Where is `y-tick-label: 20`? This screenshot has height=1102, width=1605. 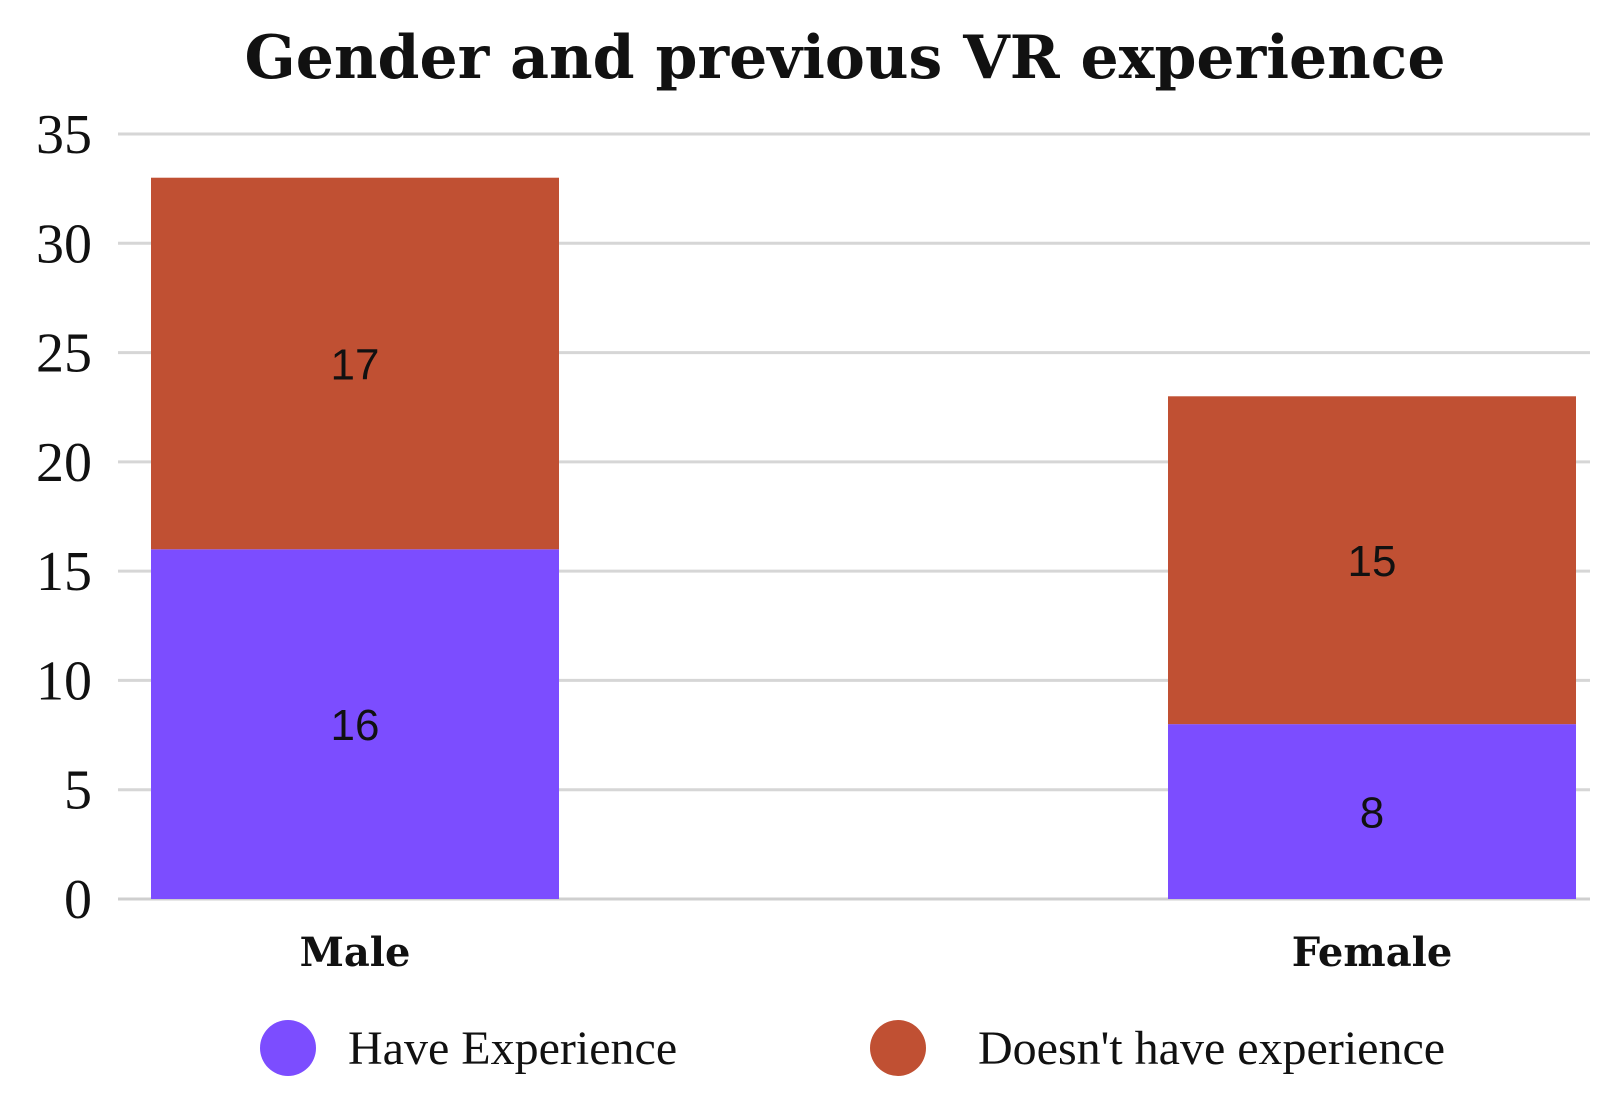 y-tick-label: 20 is located at coordinates (64, 463).